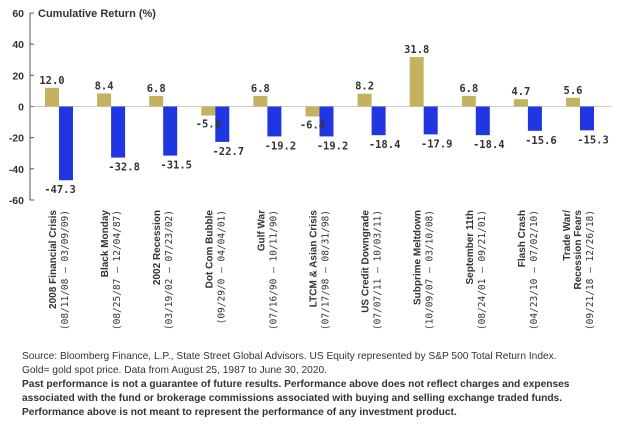  I want to click on equity-data-label: -17.9, so click(437, 144).